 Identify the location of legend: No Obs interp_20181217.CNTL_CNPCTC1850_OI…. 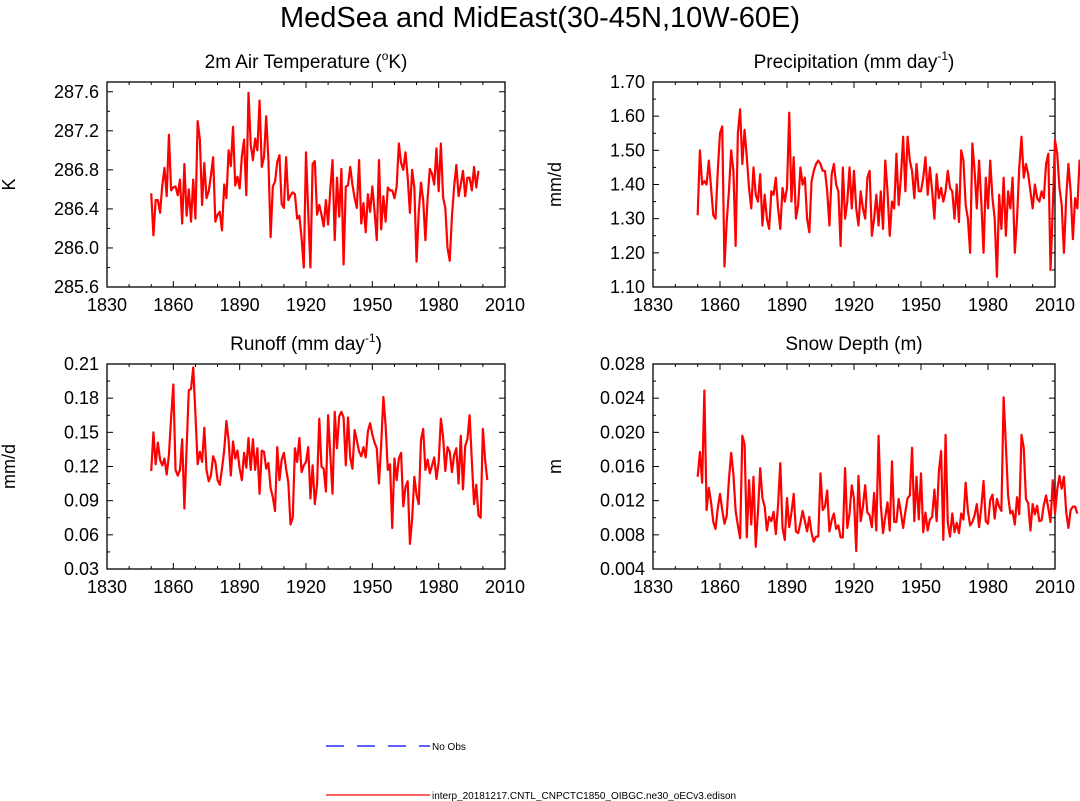
(531, 771).